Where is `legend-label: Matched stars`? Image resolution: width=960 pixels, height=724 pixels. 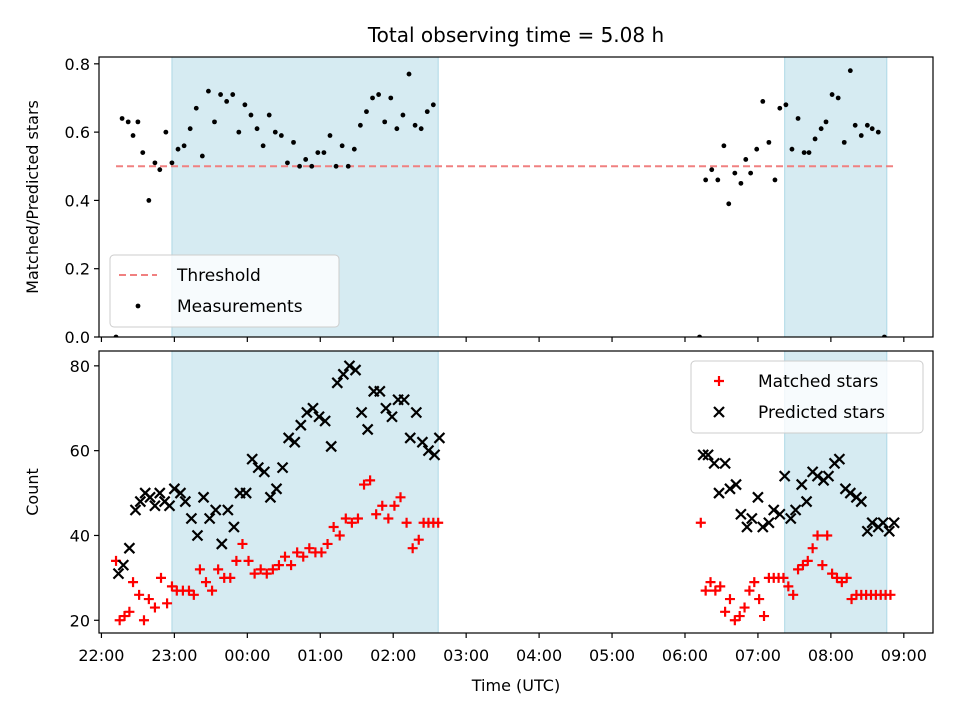
legend-label: Matched stars is located at coordinates (818, 382).